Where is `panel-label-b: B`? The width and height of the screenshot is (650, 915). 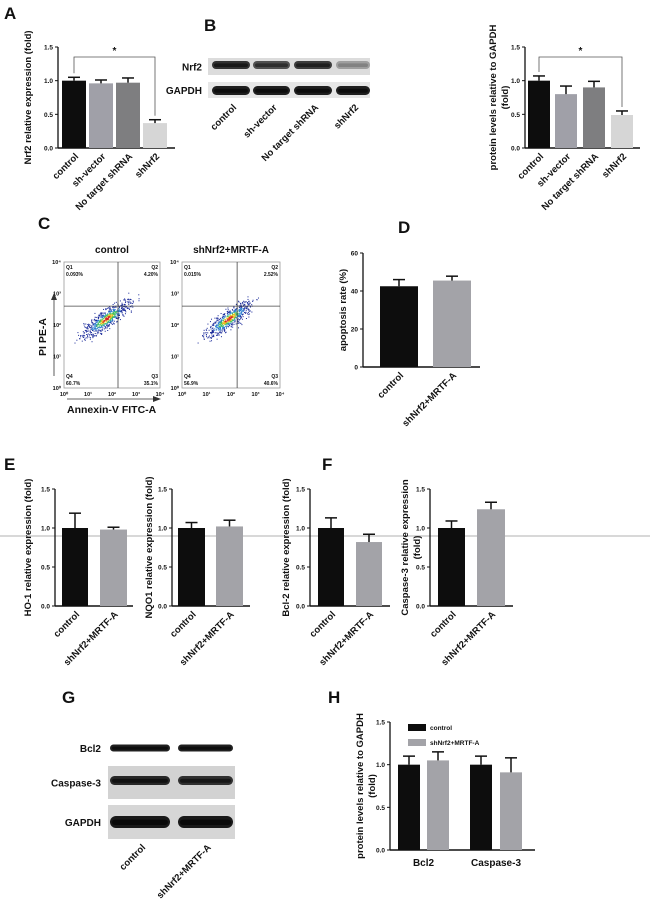 panel-label-b: B is located at coordinates (210, 25).